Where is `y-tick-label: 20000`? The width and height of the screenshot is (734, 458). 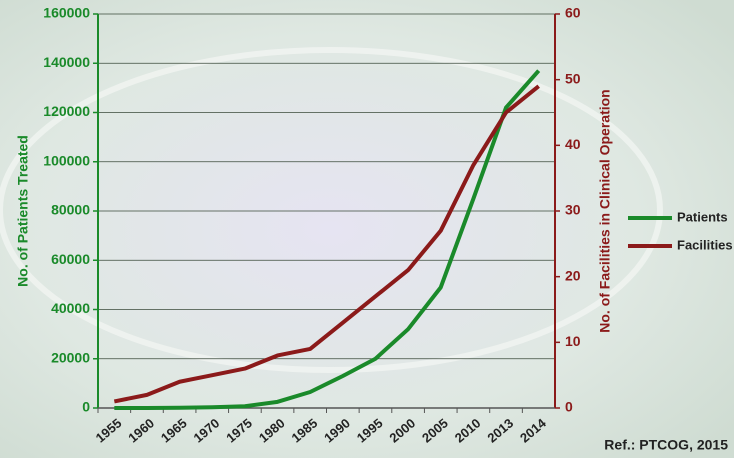
y-tick-label: 20000 is located at coordinates (70, 357).